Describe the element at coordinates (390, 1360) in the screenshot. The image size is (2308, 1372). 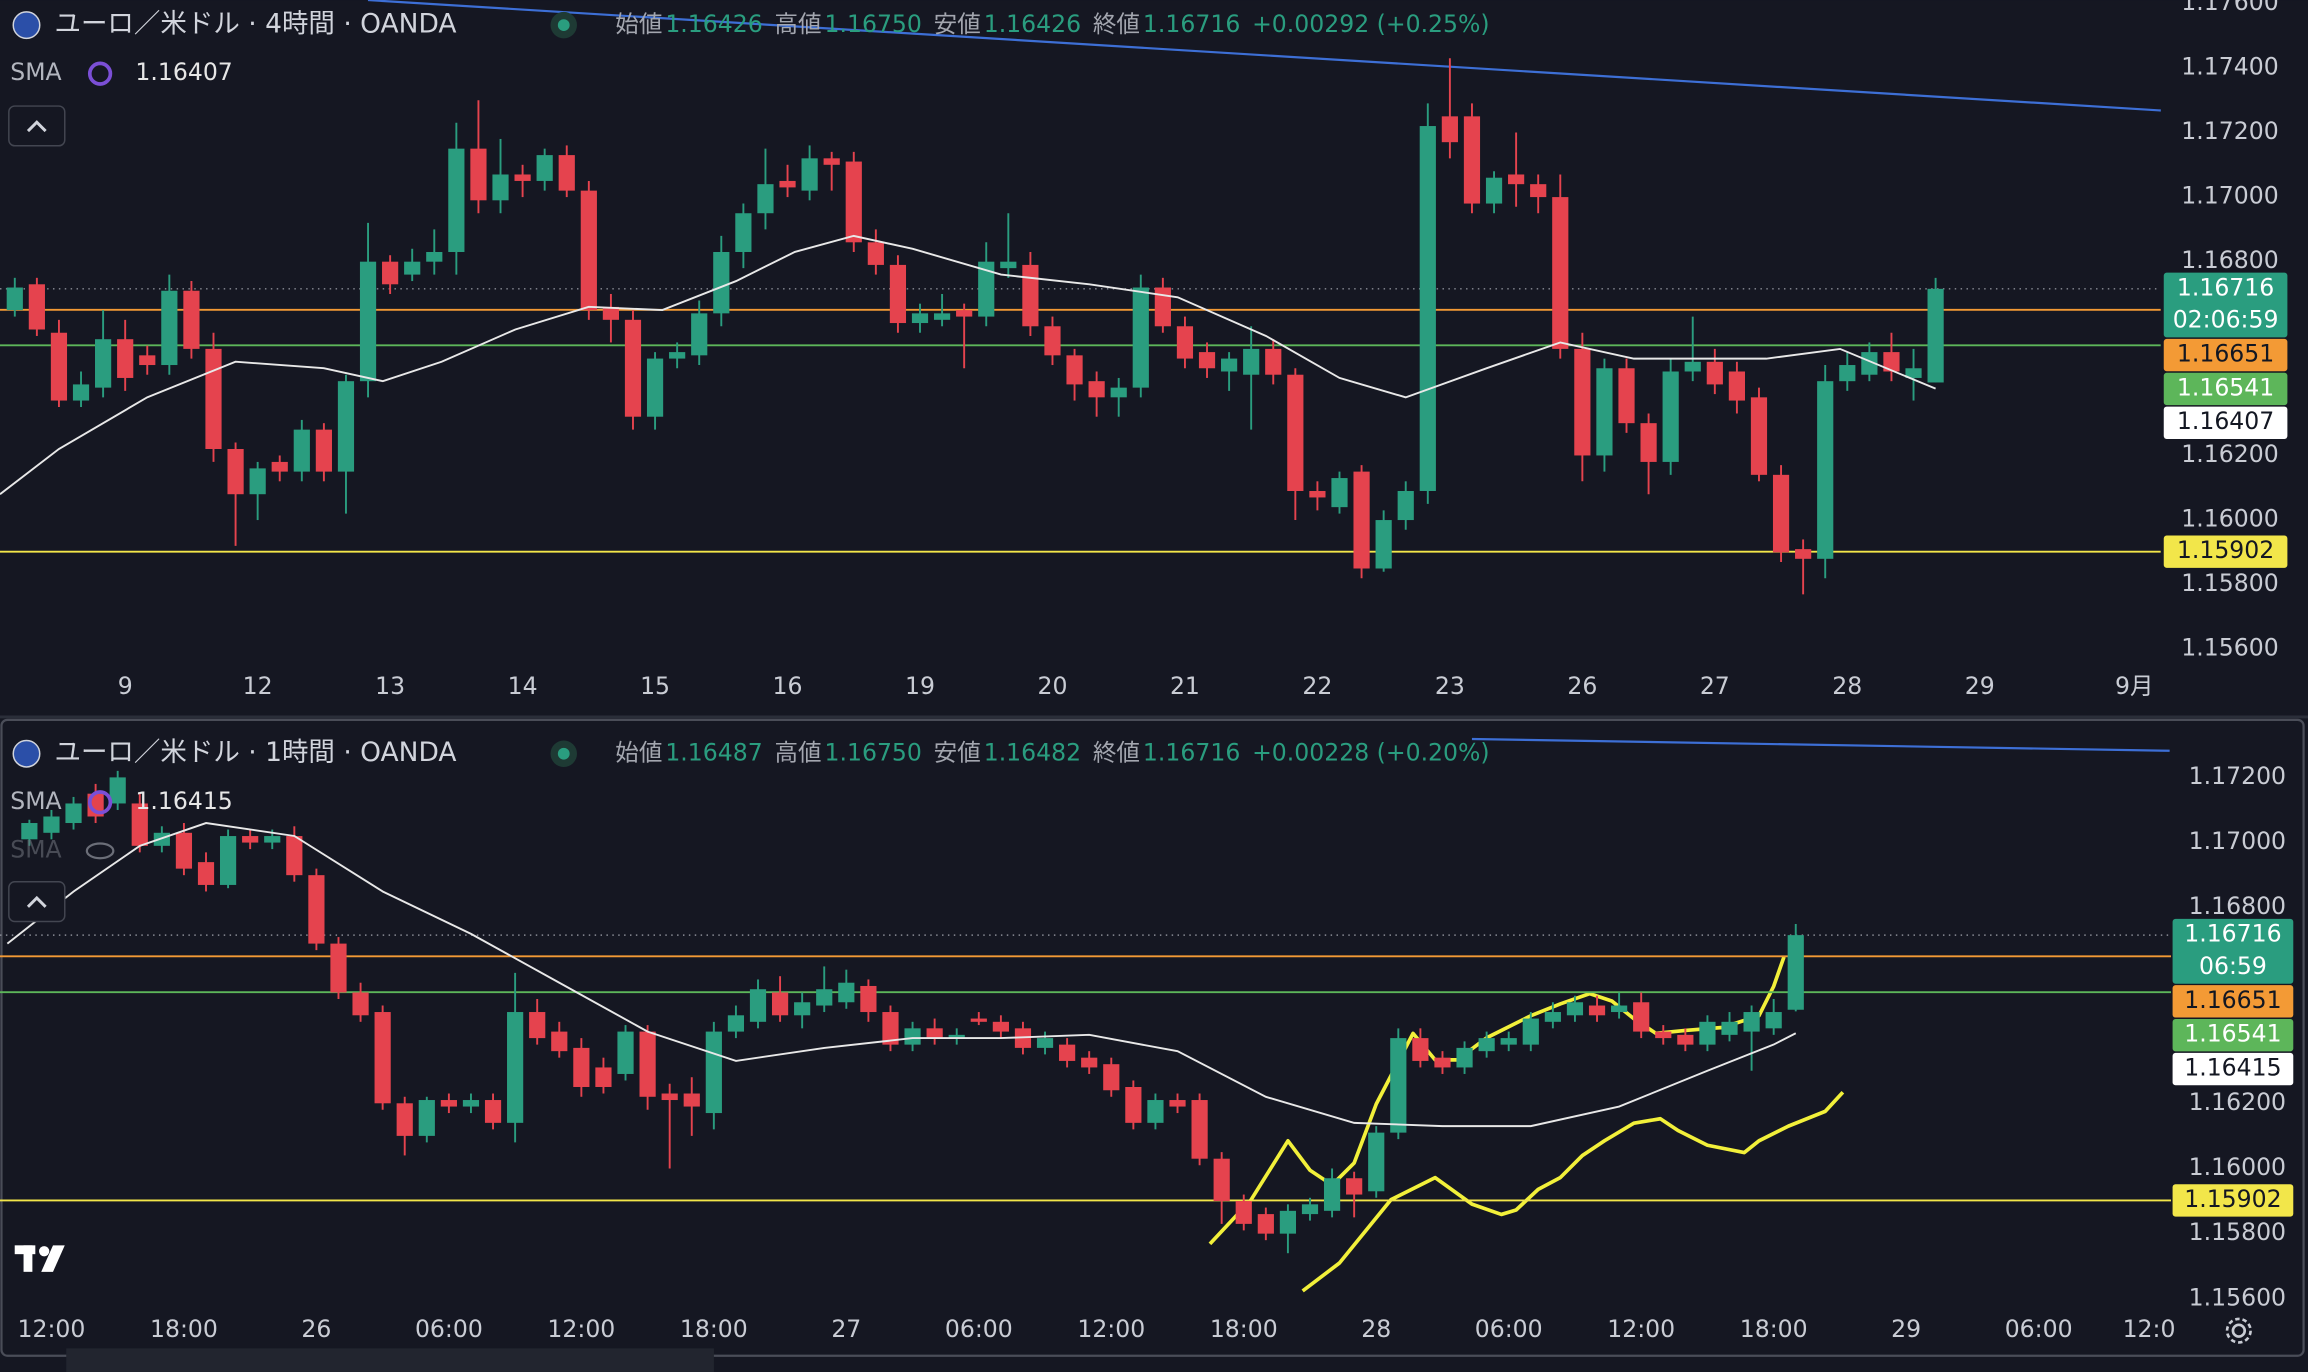
I see `drawing-toolbar` at that location.